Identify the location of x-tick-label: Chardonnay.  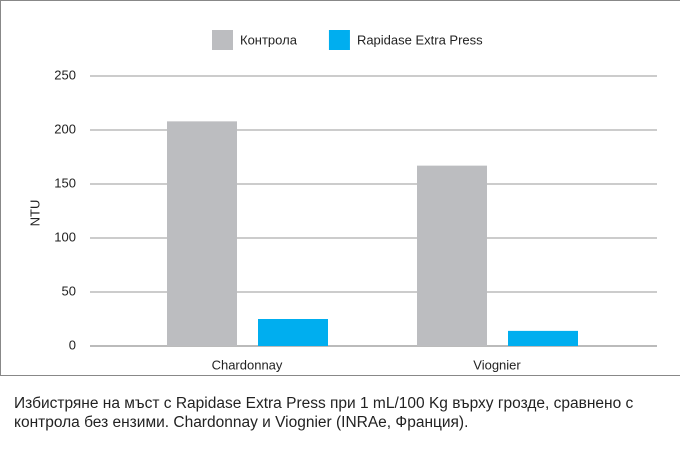
(247, 364).